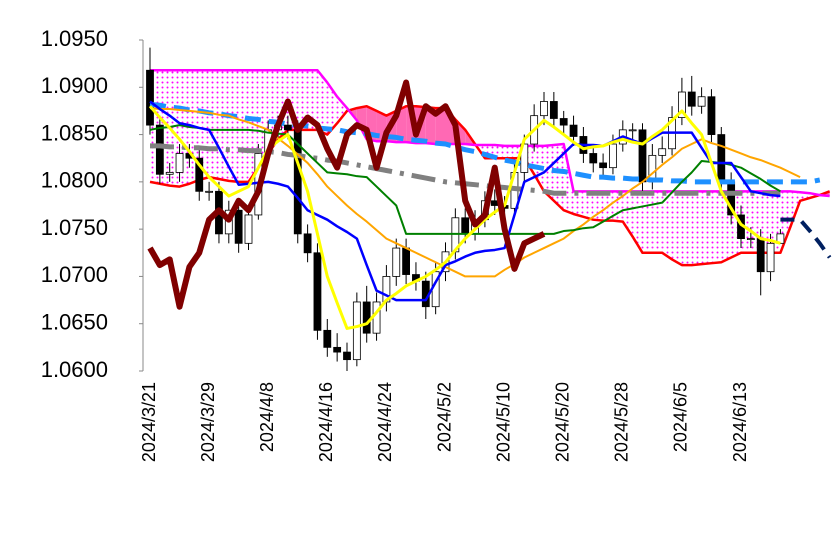 Image resolution: width=837 pixels, height=540 pixels. Describe the element at coordinates (74, 180) in the screenshot. I see `y-tick-label: 1.0800` at that location.